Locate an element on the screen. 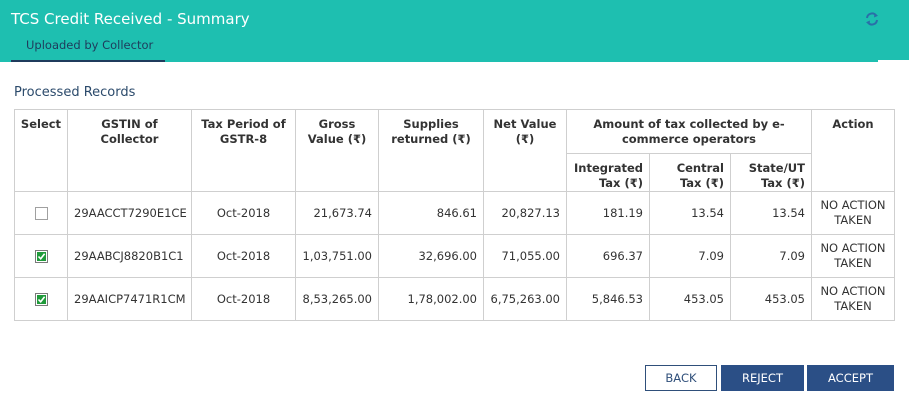 This screenshot has height=407, width=909. col-header-select: Select is located at coordinates (41, 150).